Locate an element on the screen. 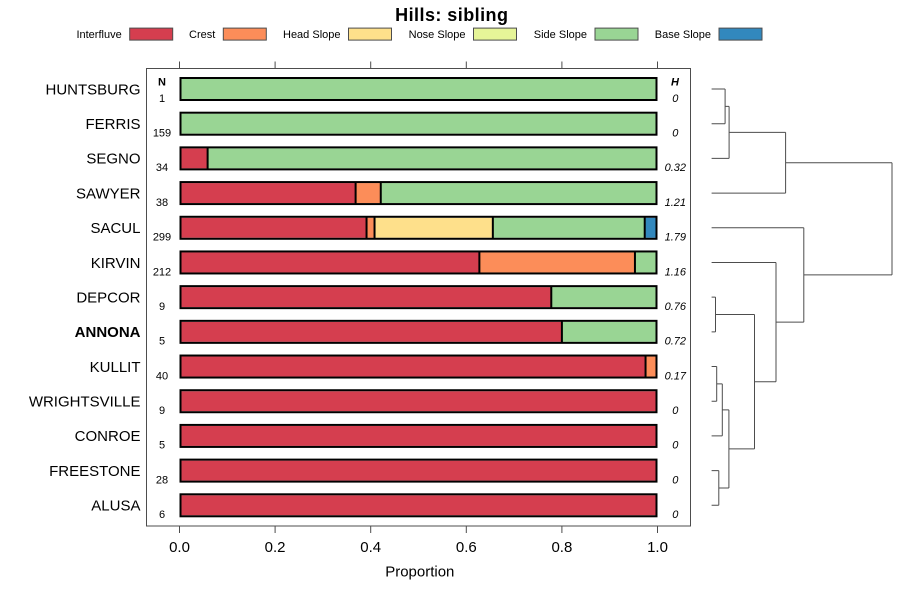  svg-text: Crest is located at coordinates (202, 35).